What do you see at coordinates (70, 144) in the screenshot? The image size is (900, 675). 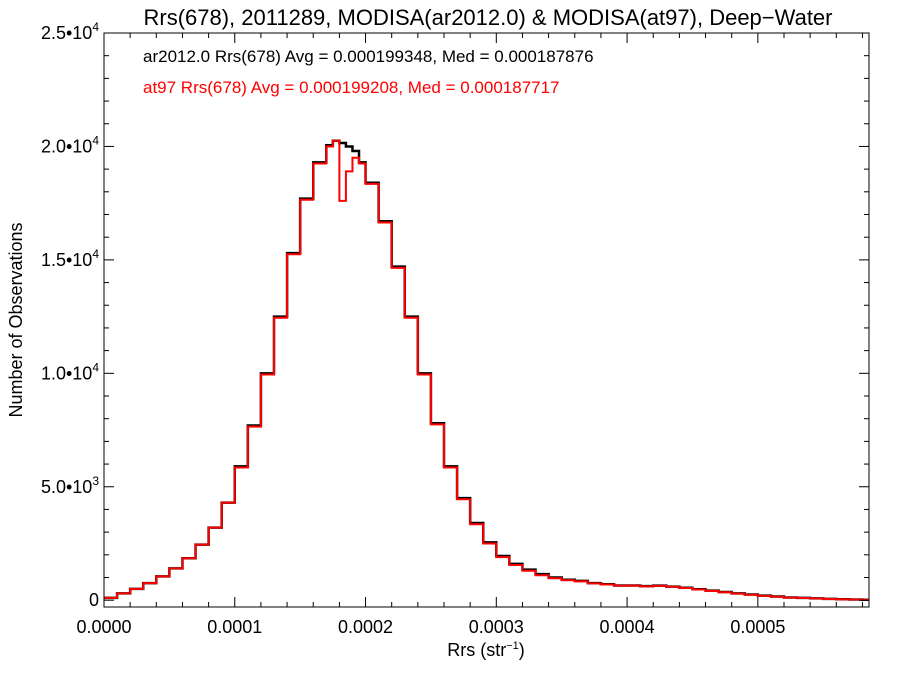 I see `y-tick-label: 2.0•104` at bounding box center [70, 144].